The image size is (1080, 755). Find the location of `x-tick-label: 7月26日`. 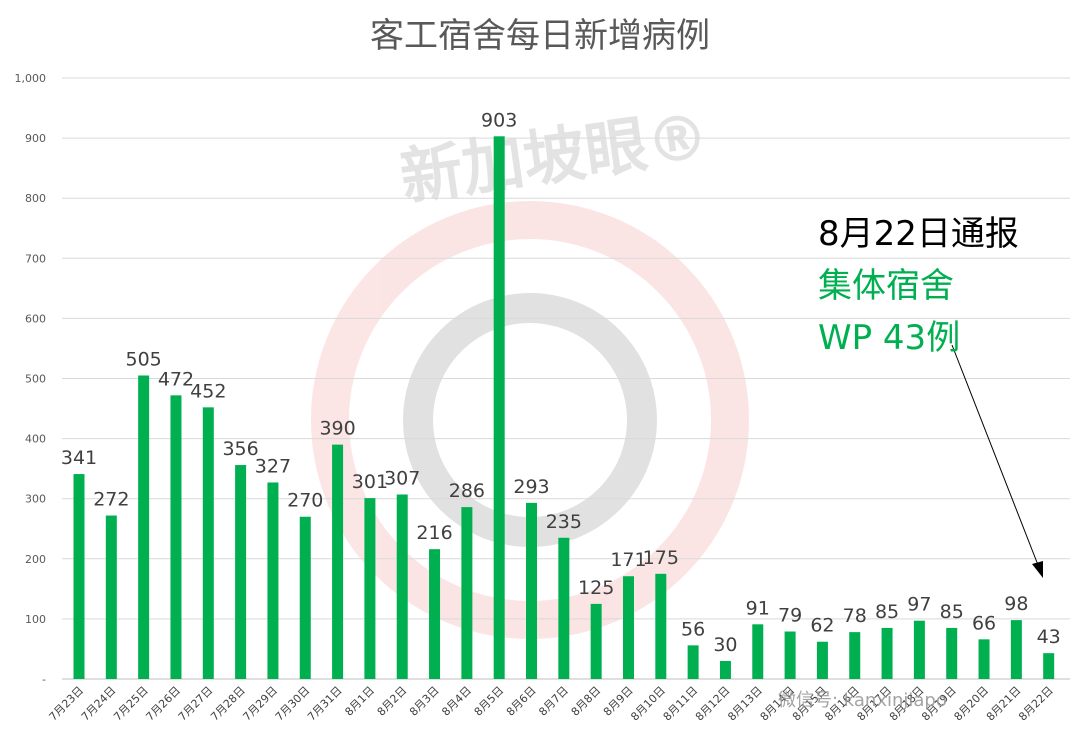

x-tick-label: 7月26日 is located at coordinates (163, 704).